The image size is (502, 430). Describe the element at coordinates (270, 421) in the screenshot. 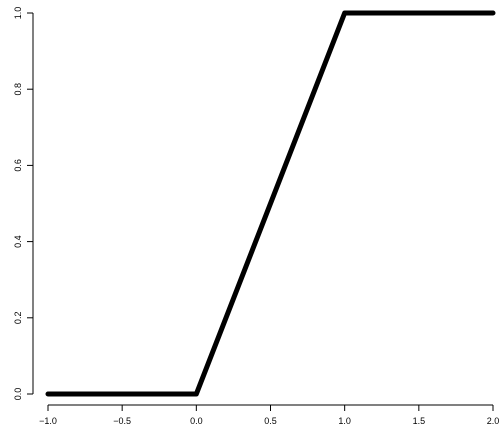

I see `x-tick-label: 0.5` at that location.